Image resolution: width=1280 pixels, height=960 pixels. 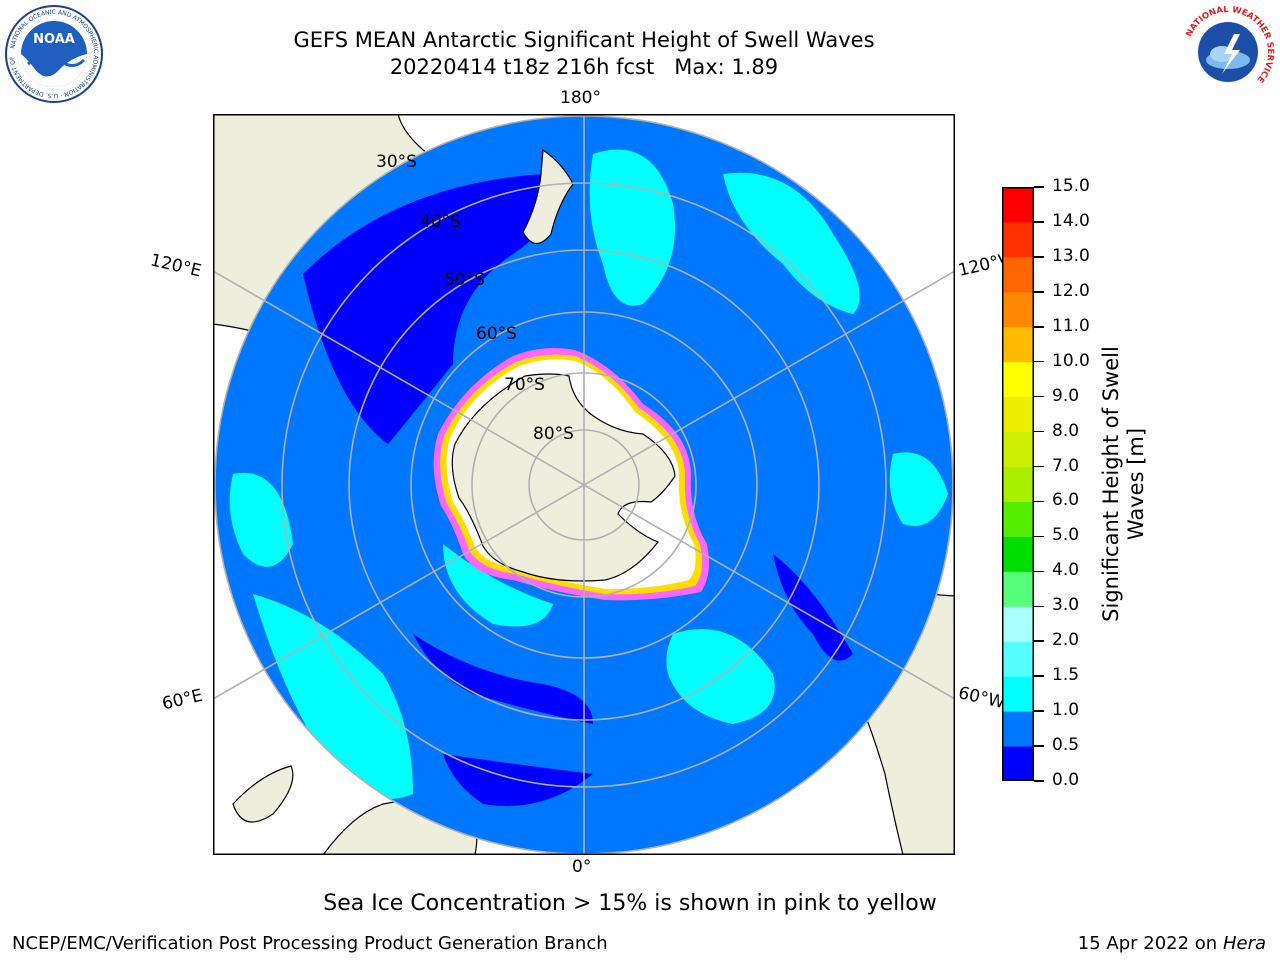 I want to click on colorbar-tick-label: 5.0, so click(x=1066, y=535).